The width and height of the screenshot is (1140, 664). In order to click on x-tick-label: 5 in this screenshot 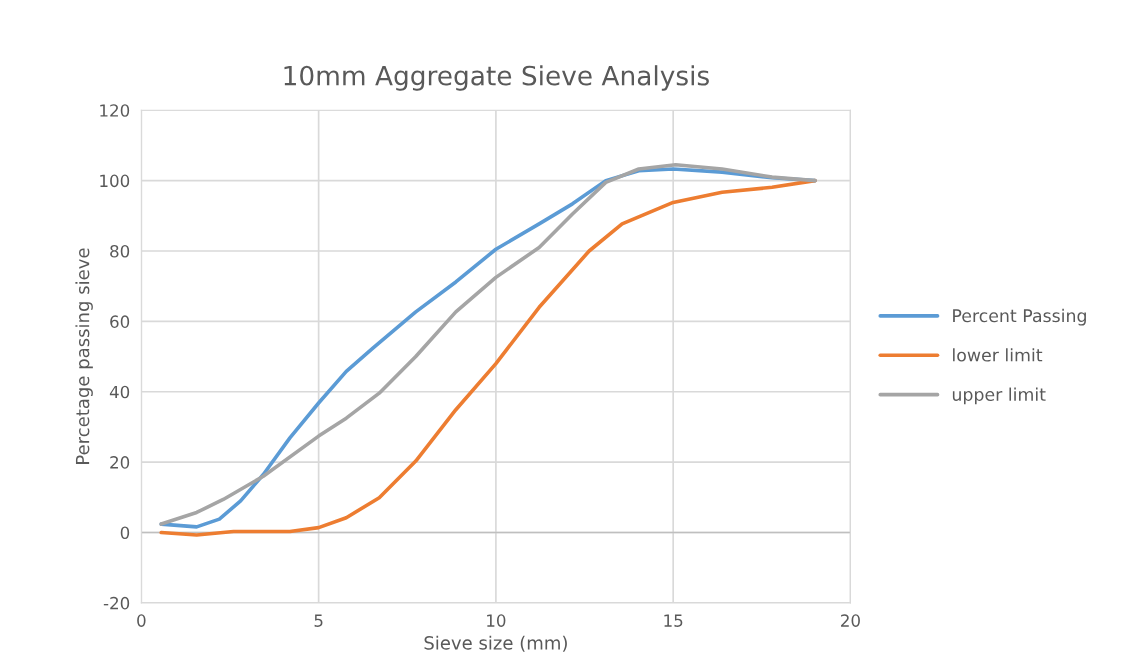, I will do `click(318, 620)`.